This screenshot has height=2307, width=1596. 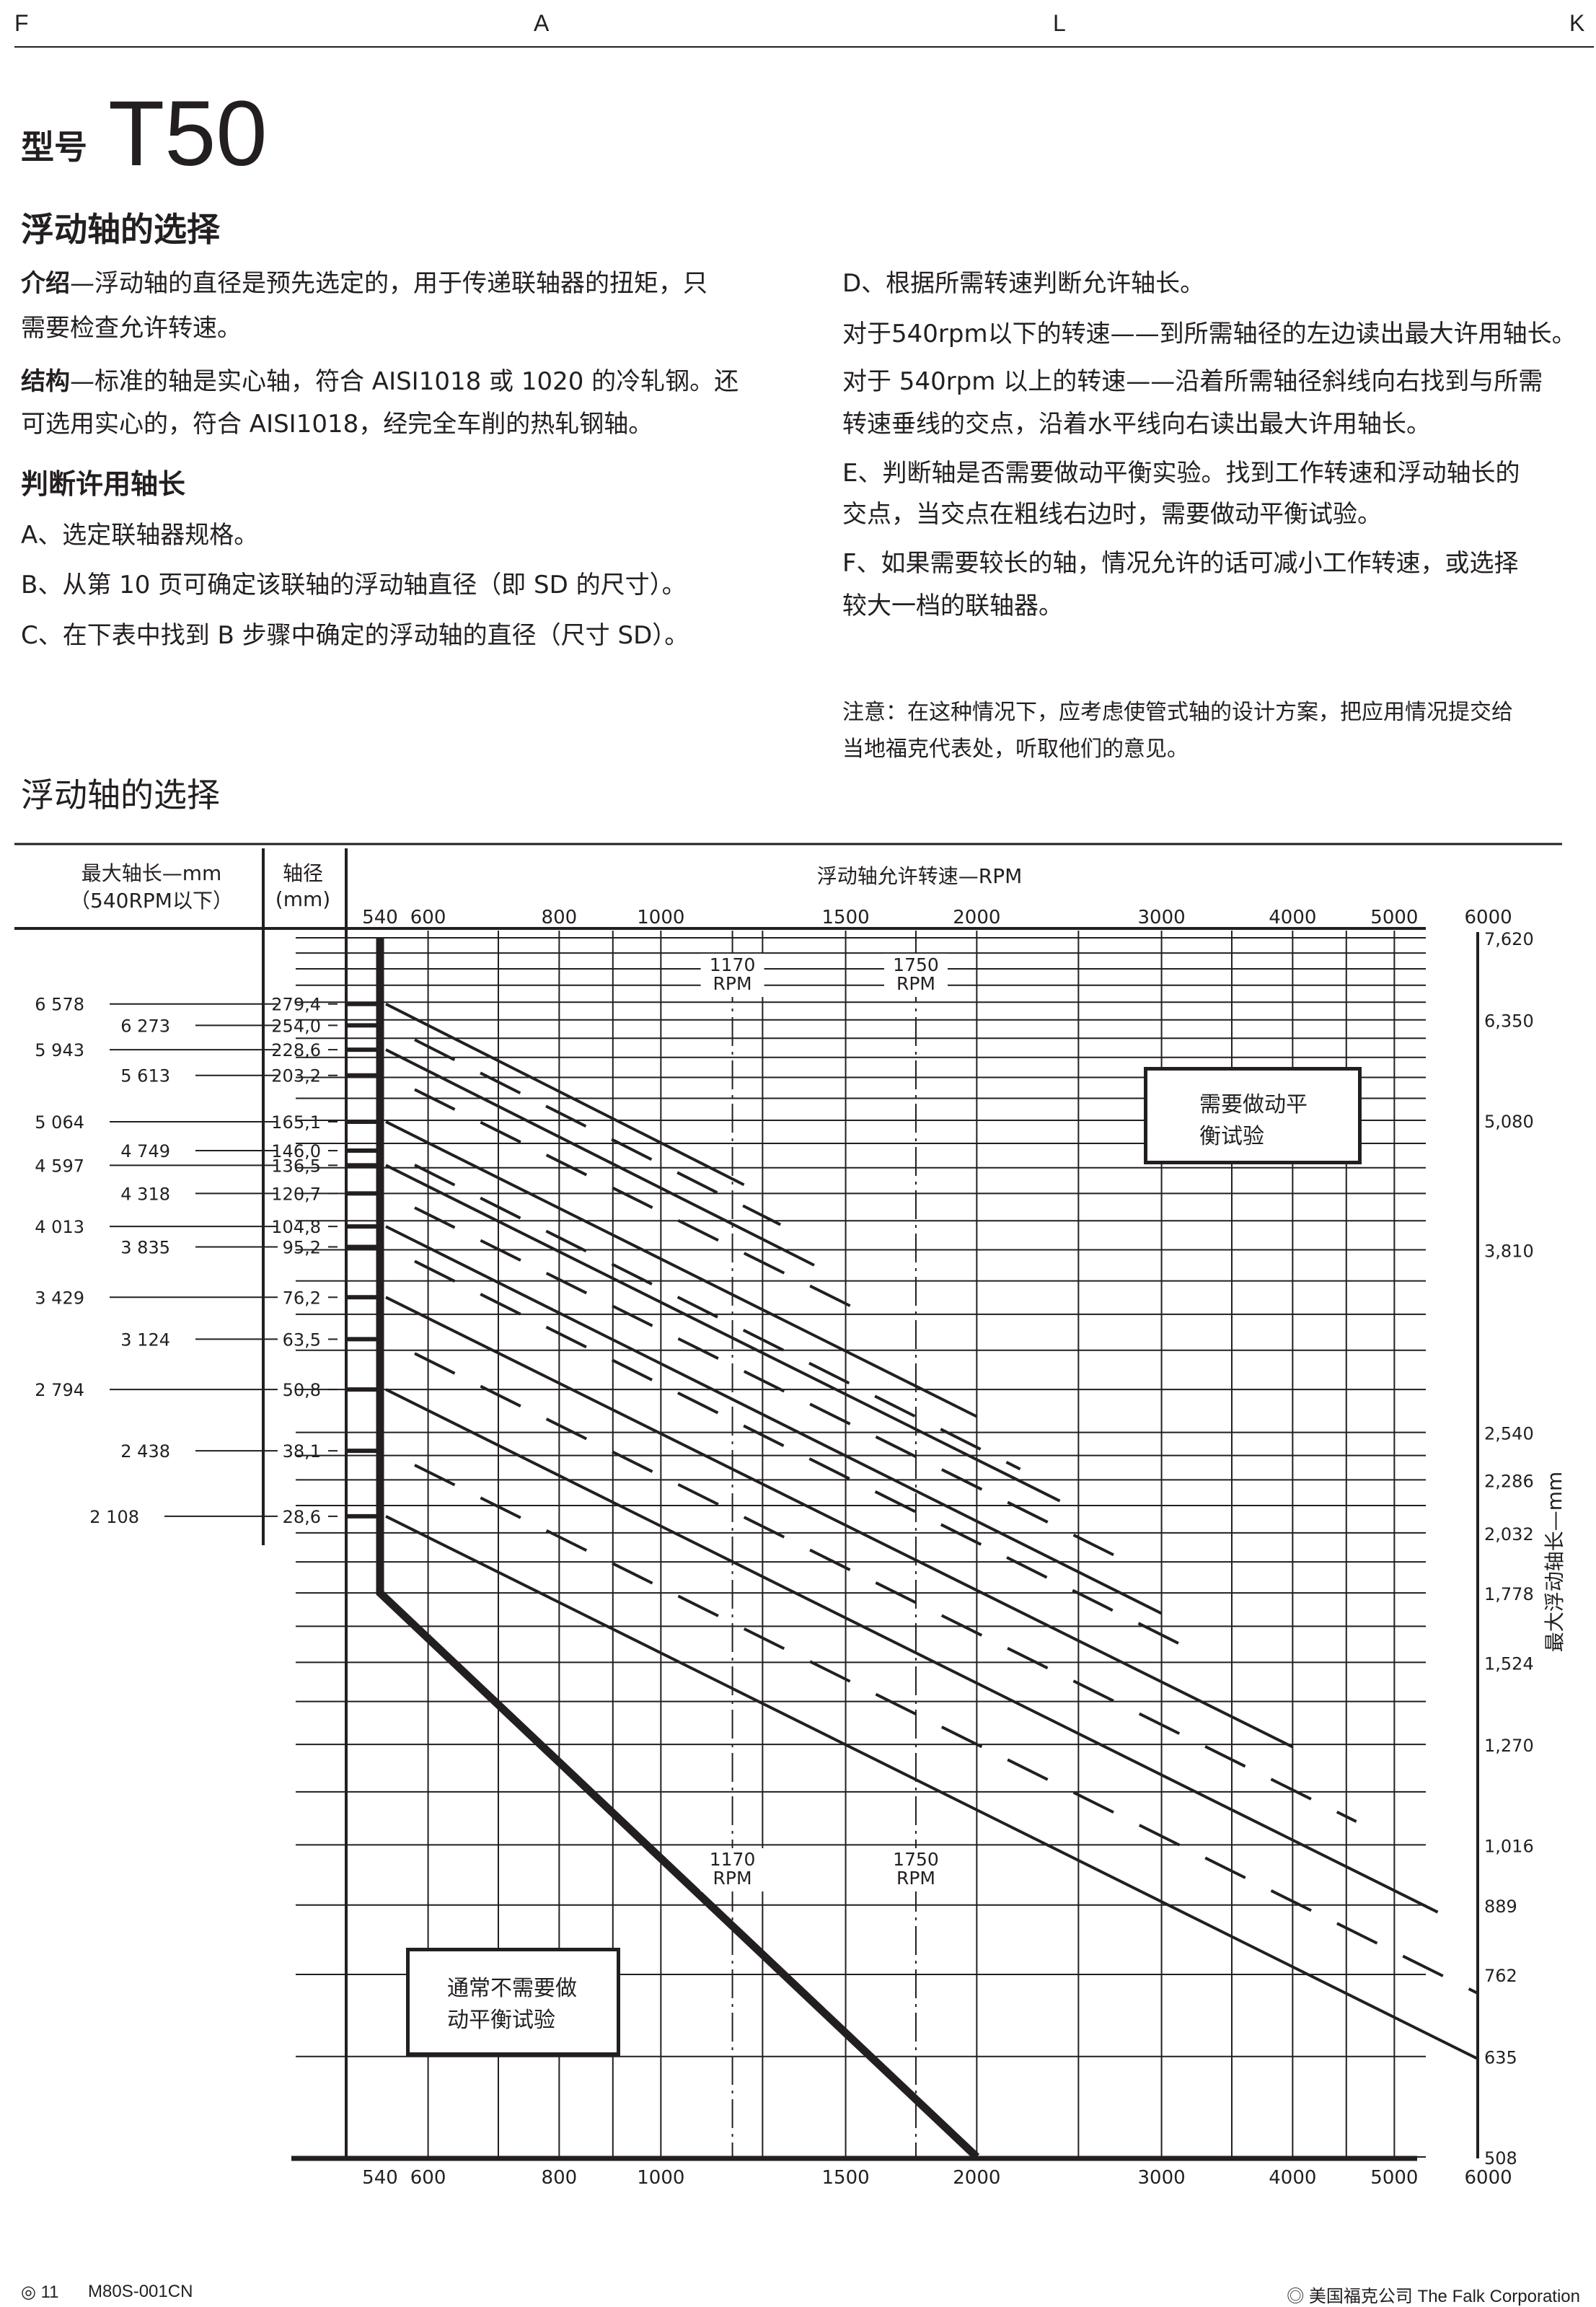 What do you see at coordinates (104, 484) in the screenshot?
I see `steps-heading: 判断许用轴长` at bounding box center [104, 484].